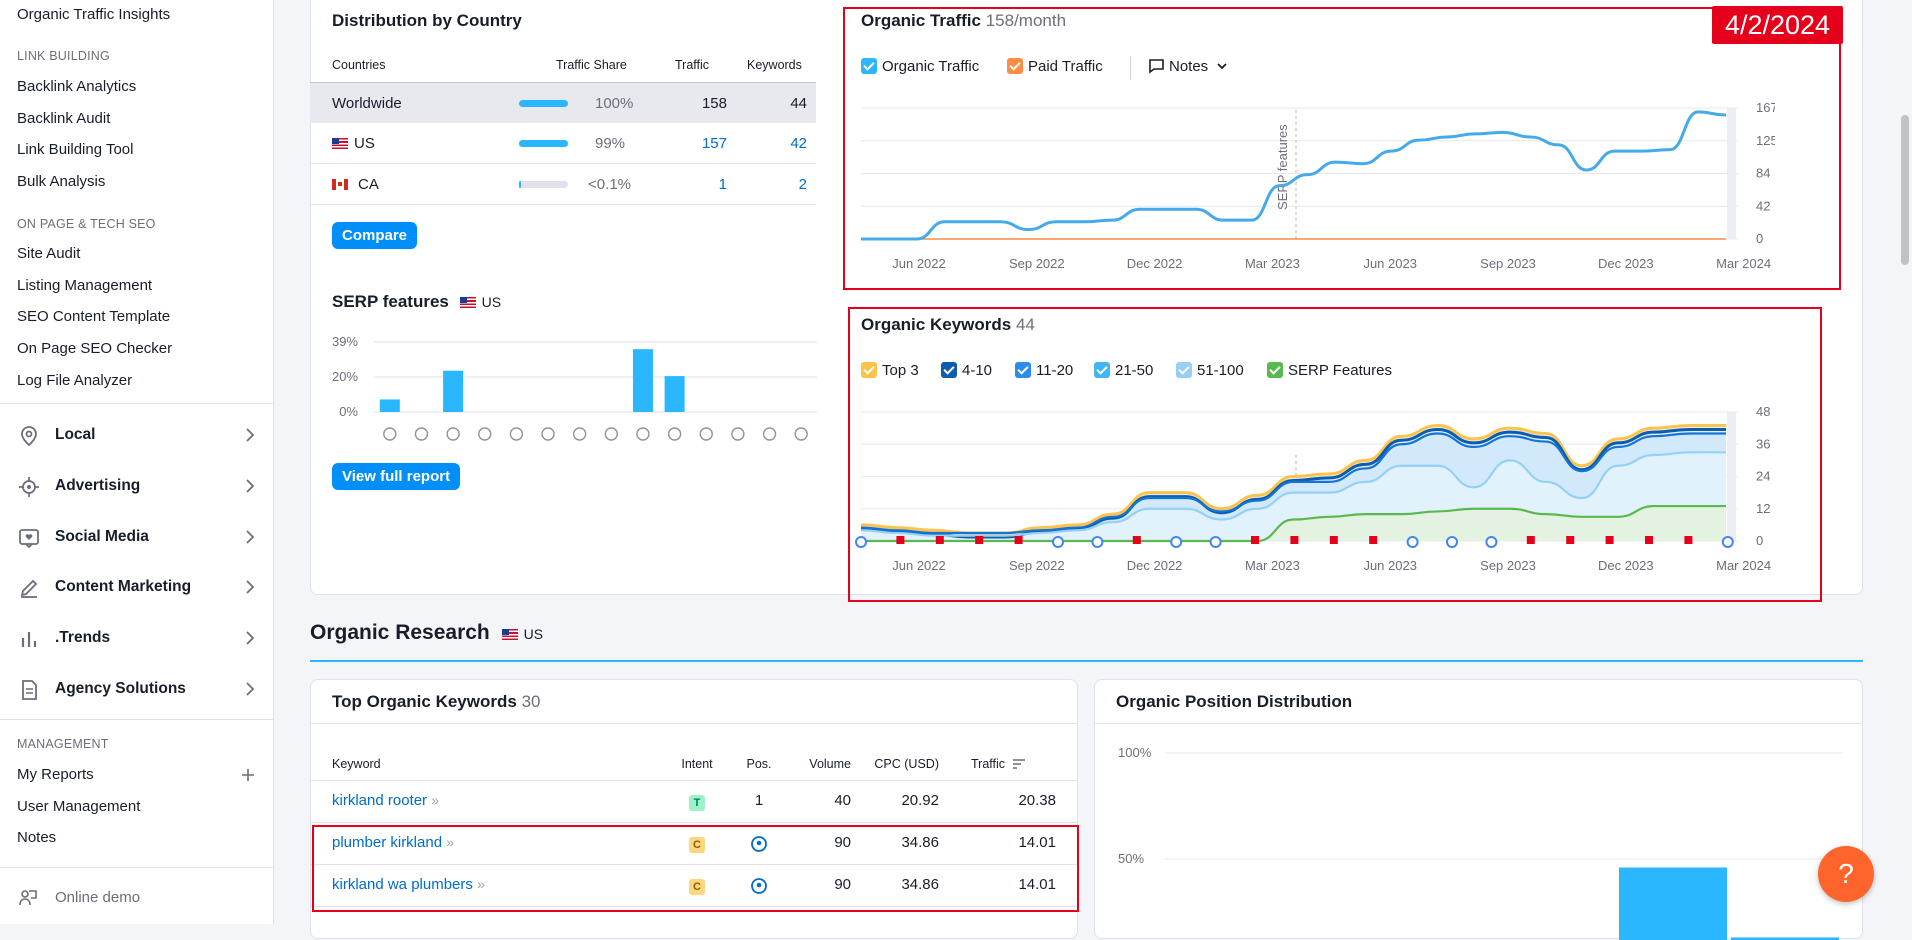 This screenshot has height=940, width=1912. What do you see at coordinates (49, 253) in the screenshot?
I see `sidebar-item-site-audit: Site Audit` at bounding box center [49, 253].